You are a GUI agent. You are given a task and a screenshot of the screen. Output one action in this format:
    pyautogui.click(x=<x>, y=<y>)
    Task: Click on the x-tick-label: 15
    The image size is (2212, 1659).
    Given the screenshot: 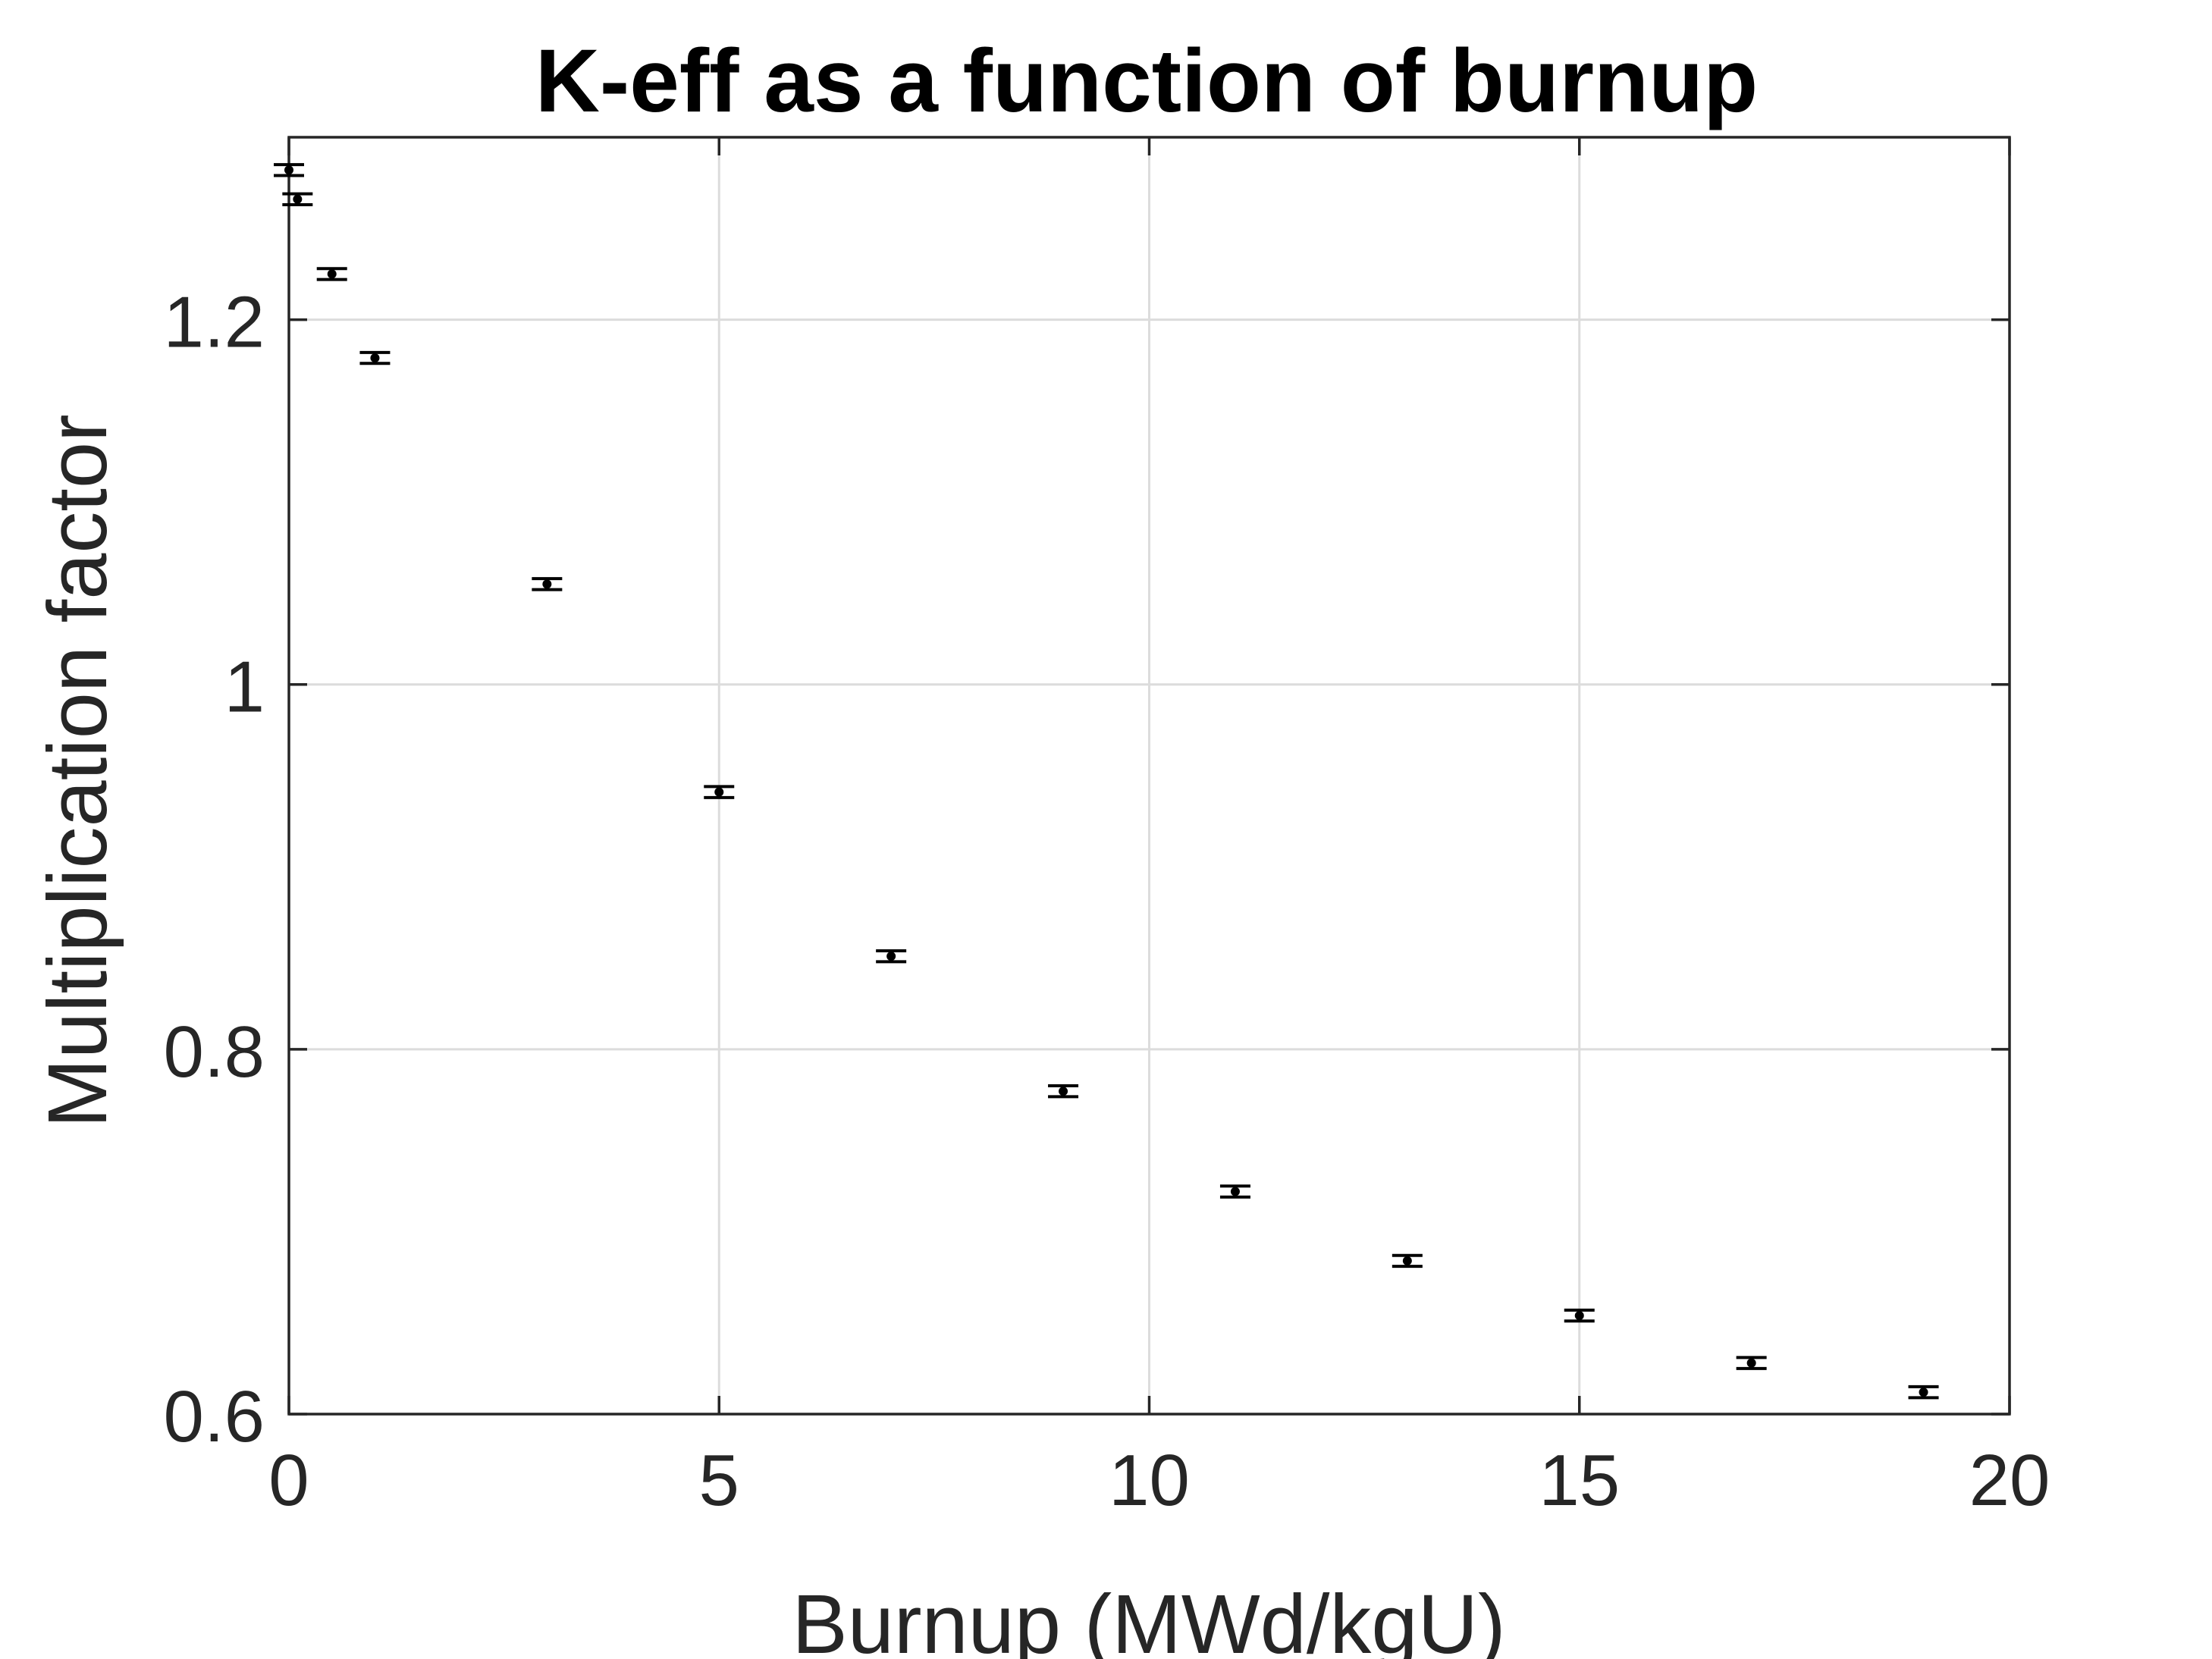 What is the action you would take?
    pyautogui.click(x=1579, y=1480)
    